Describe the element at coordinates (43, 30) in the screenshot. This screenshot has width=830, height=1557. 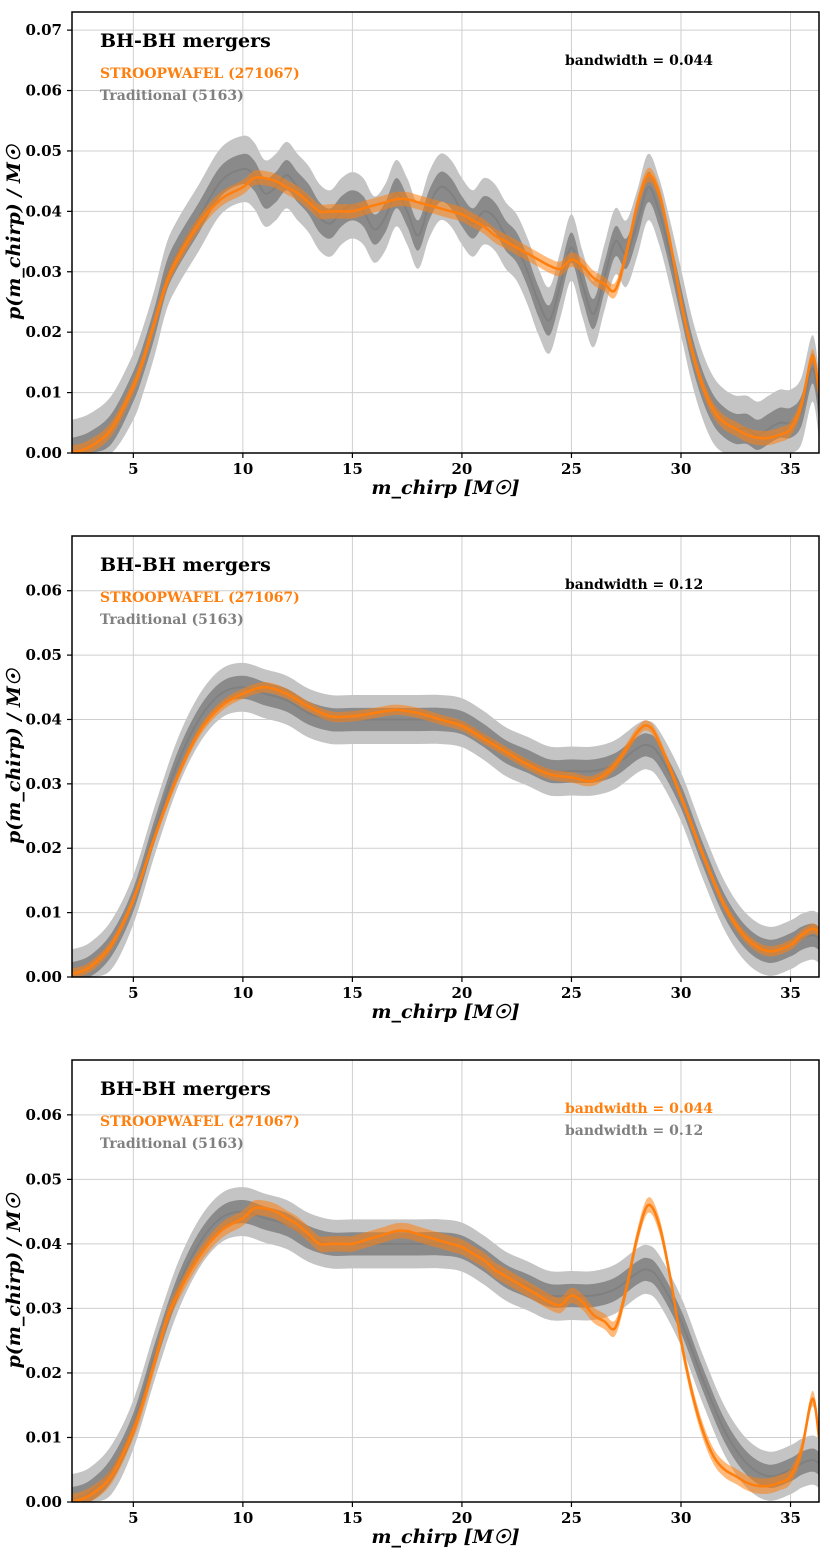
I see `y-tick-label: 0.07` at that location.